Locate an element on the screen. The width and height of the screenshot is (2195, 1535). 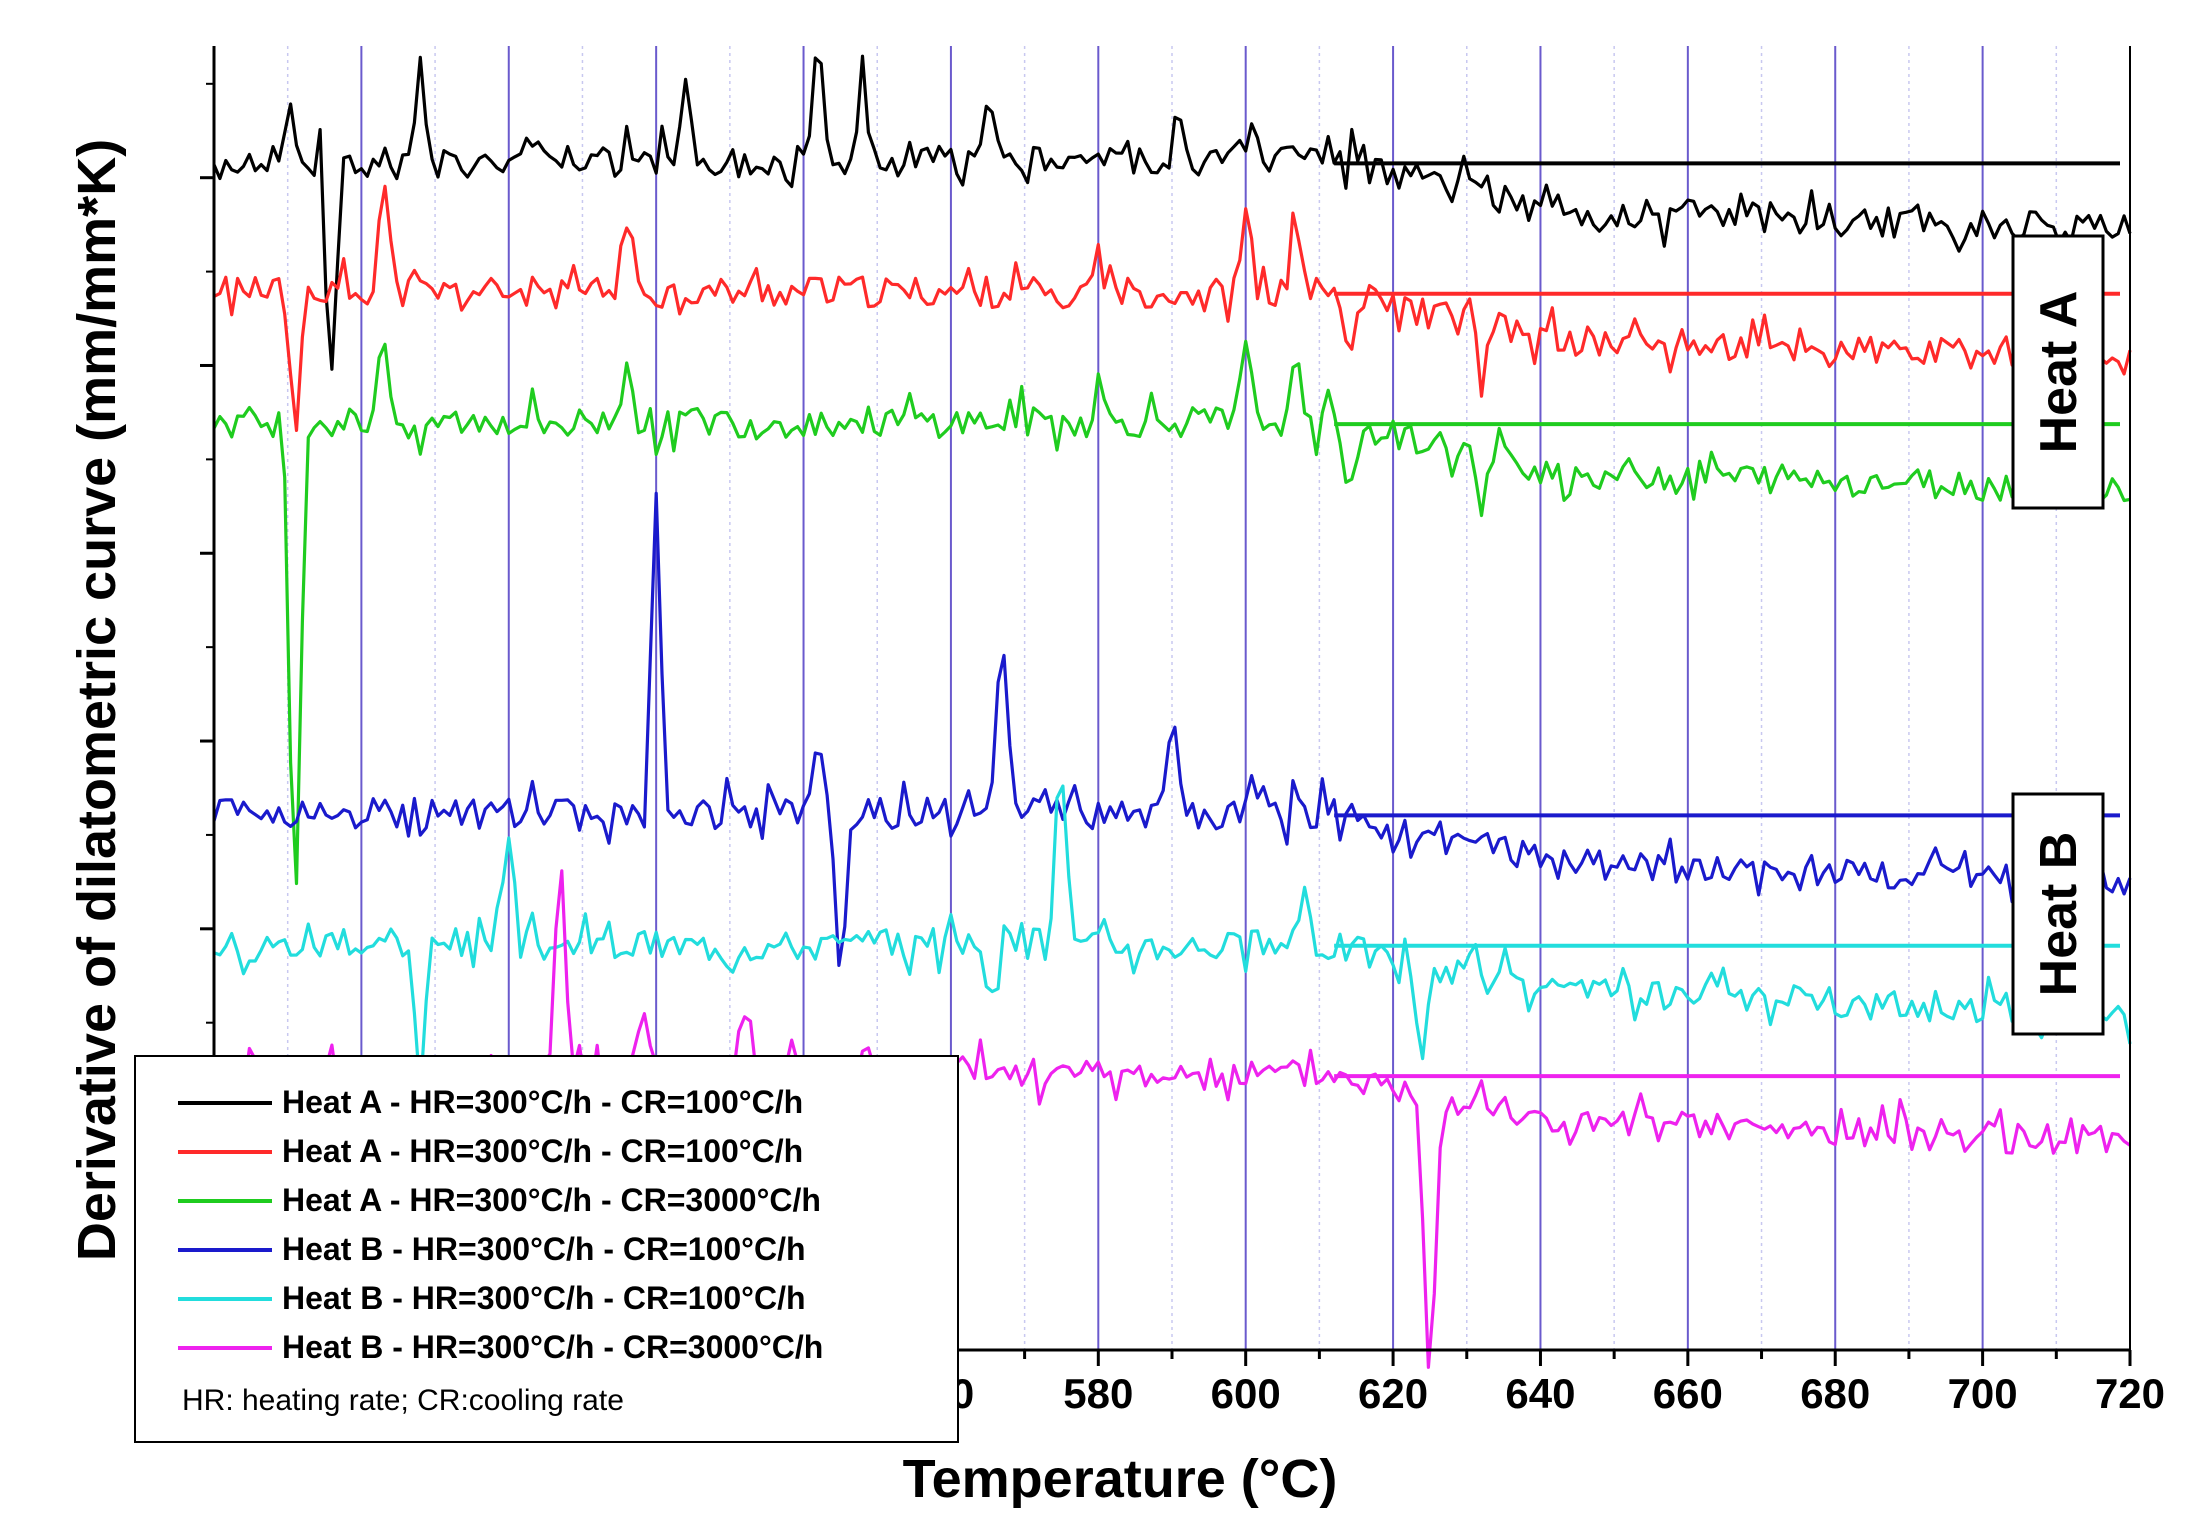
legend-label-1: Heat A - HR=300°C/h - CR=100°C/h is located at coordinates (542, 1102).